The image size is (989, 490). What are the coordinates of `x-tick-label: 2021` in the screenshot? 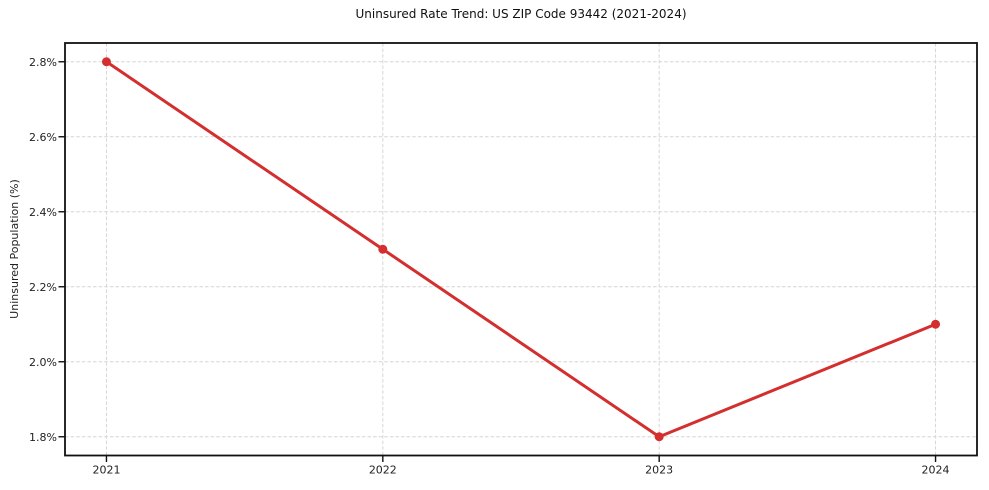 It's located at (106, 470).